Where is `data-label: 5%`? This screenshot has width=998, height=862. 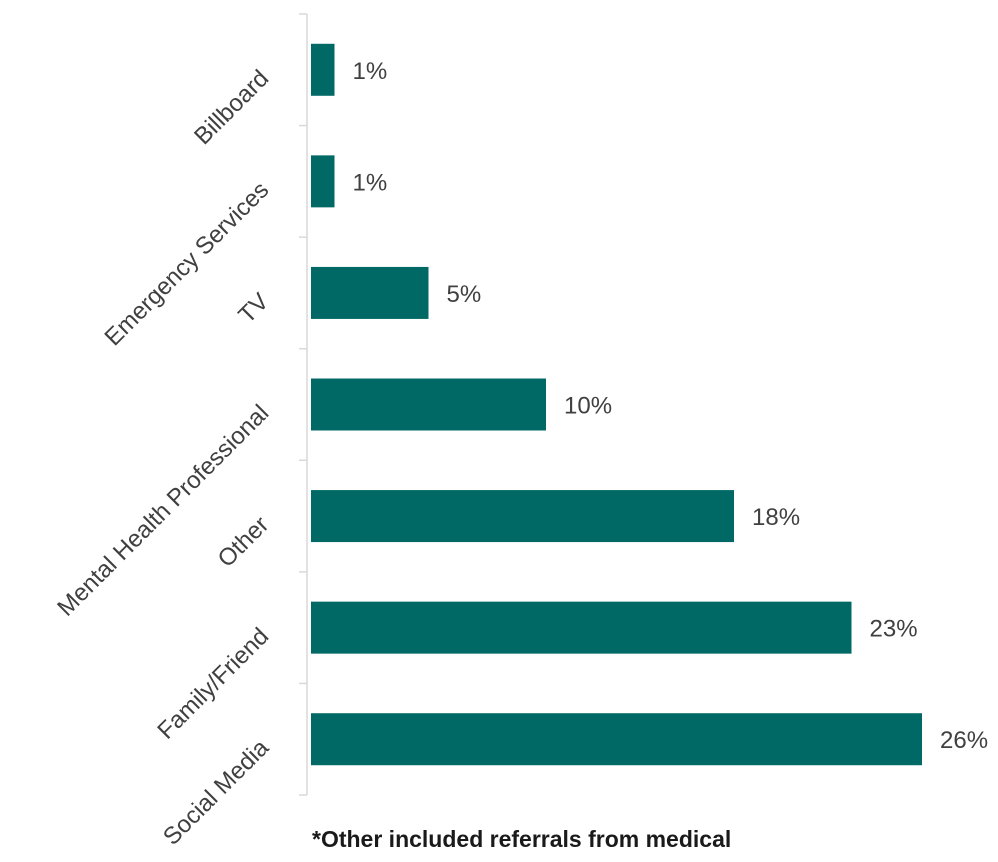
data-label: 5% is located at coordinates (464, 294).